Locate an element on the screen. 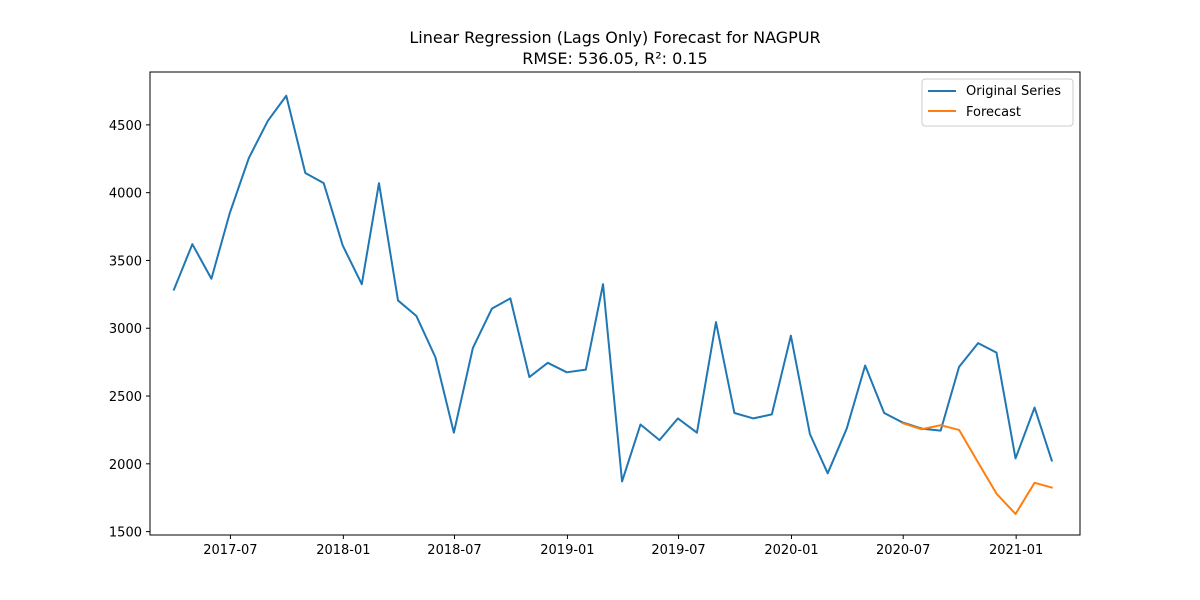 The image size is (1200, 600). y-axis: 1500 2000 2500 3000 3500 4000 4500 is located at coordinates (129, 330).